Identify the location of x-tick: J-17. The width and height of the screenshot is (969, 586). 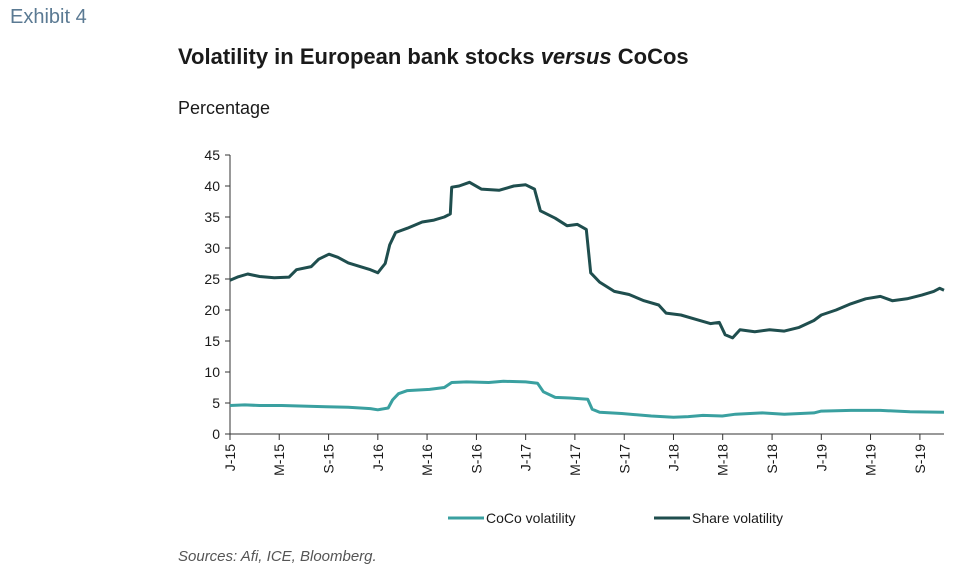
(526, 452).